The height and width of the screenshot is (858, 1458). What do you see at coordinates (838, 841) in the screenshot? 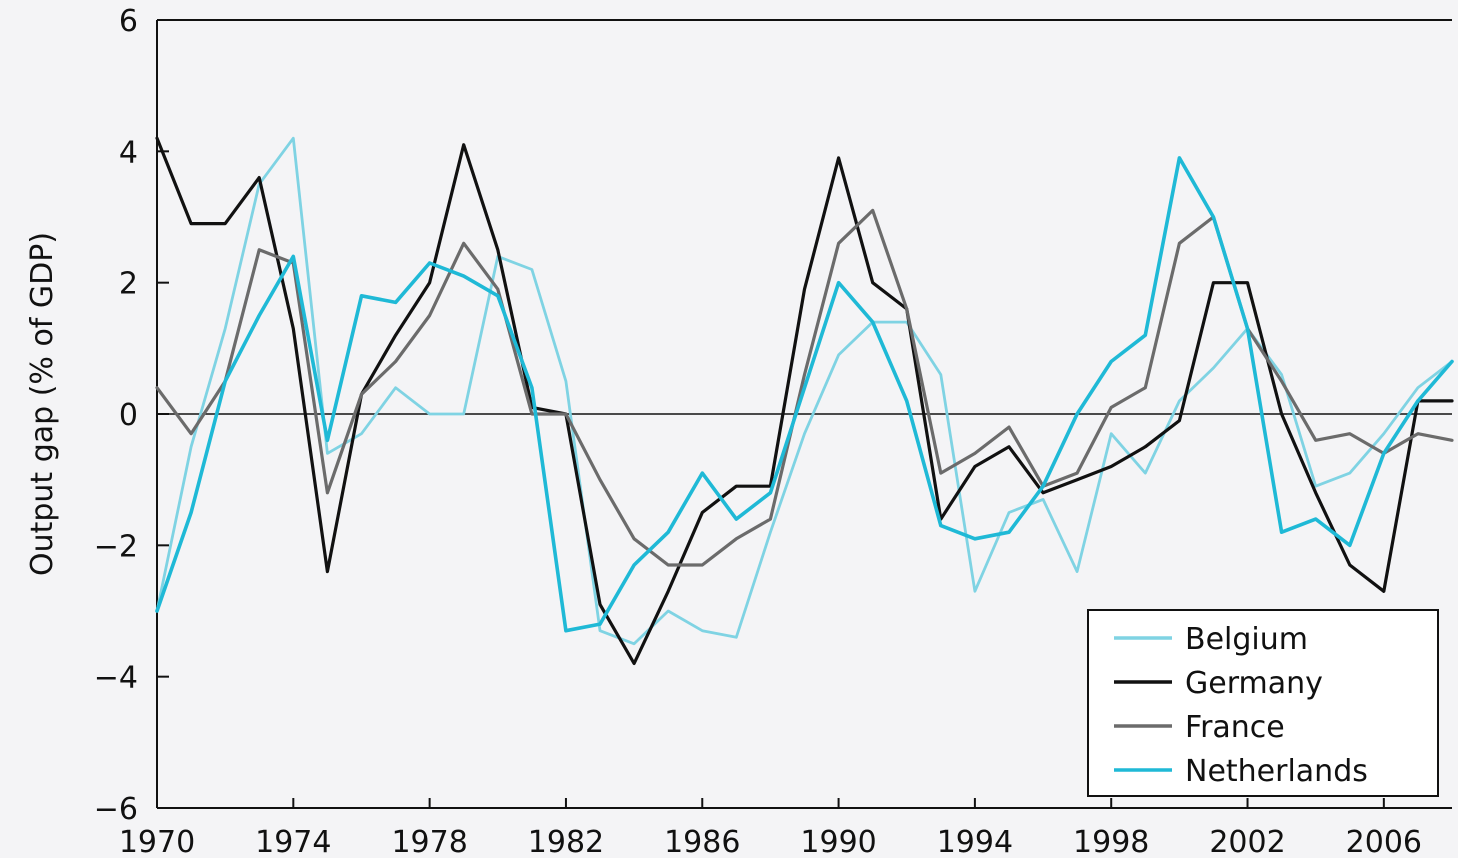
I see `x-tick-label: 1990` at bounding box center [838, 841].